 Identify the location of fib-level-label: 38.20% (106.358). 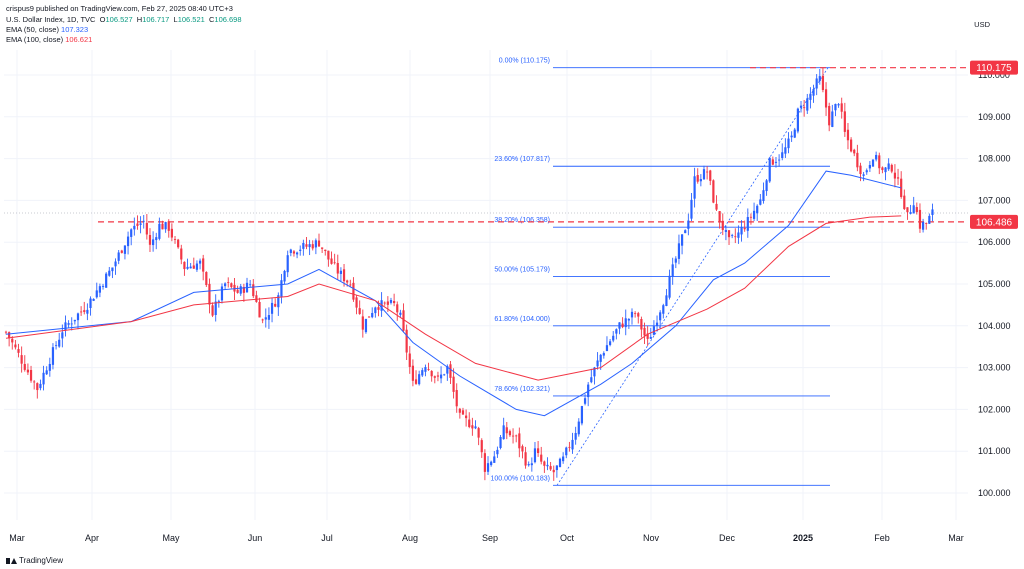
(522, 220).